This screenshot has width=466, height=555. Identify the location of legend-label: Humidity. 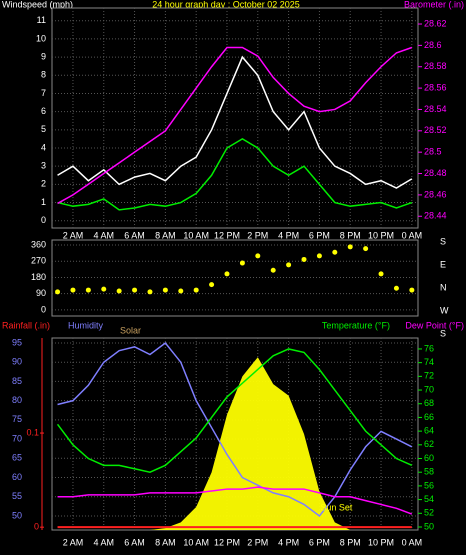
(86, 325).